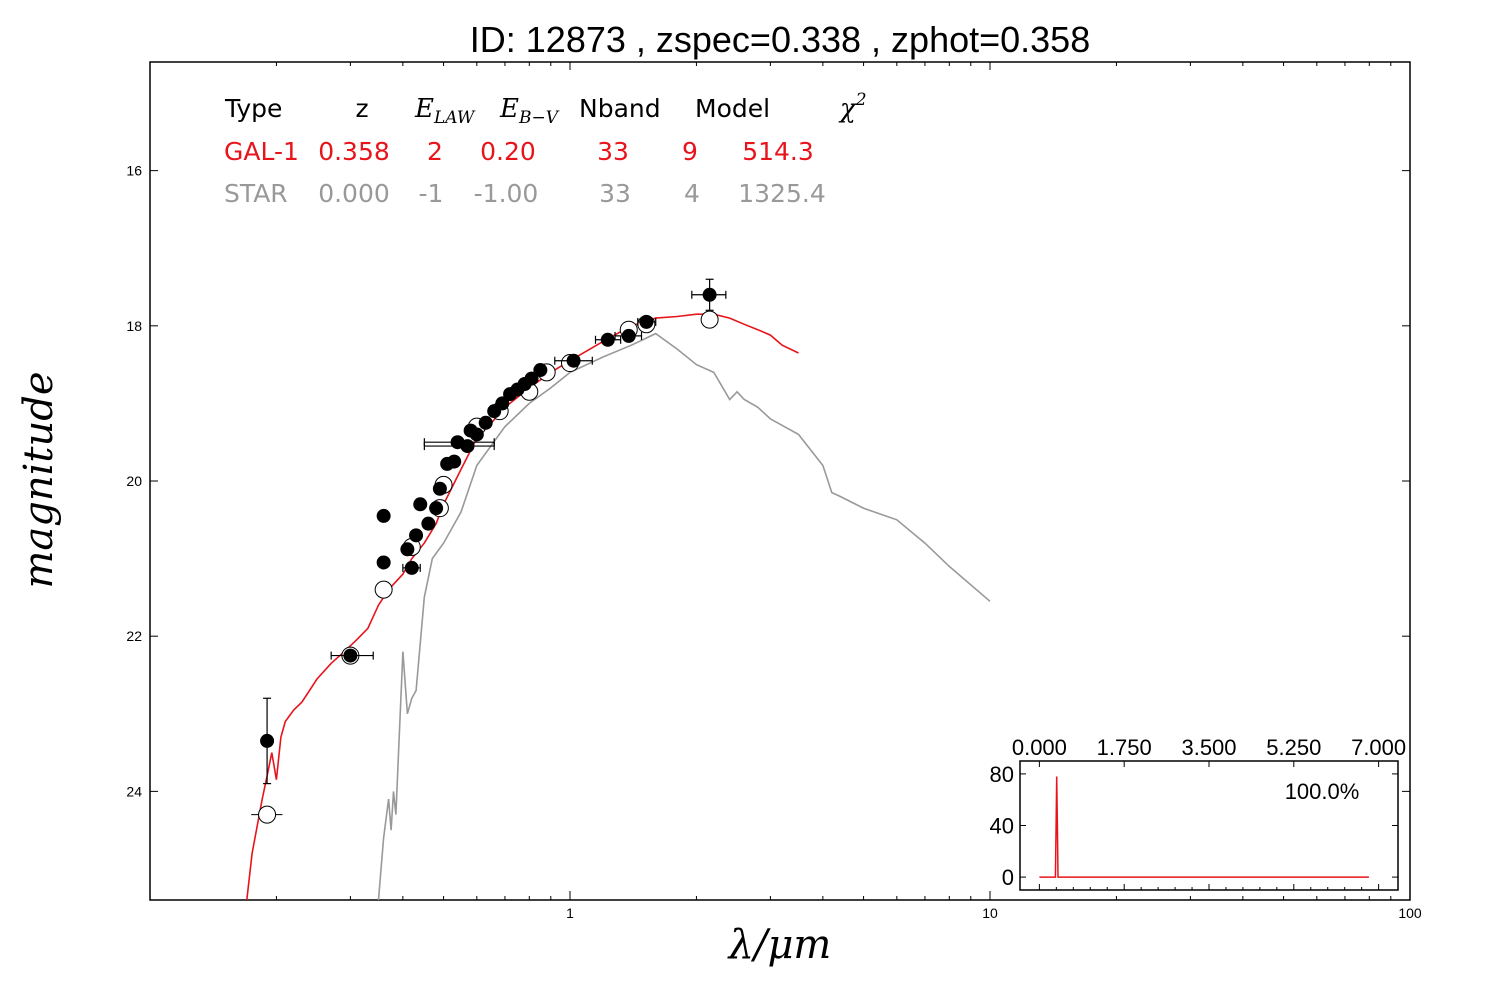  I want to click on pdz-inset: 0.000 1.750 3.500 5.250 7.000 0 40 80 100.0%, so click(1198, 813).